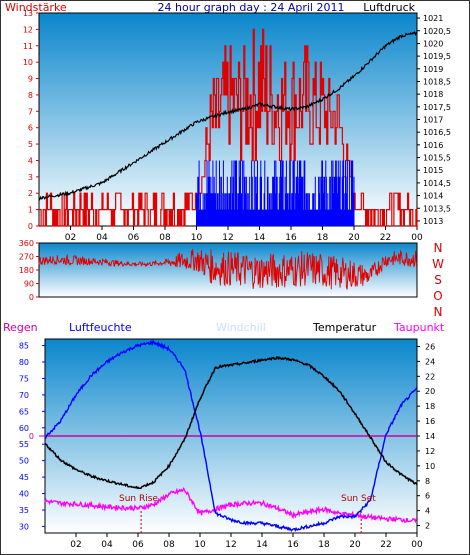 The height and width of the screenshot is (555, 470). Describe the element at coordinates (30, 144) in the screenshot. I see `wind-y-tick-label: 5` at that location.